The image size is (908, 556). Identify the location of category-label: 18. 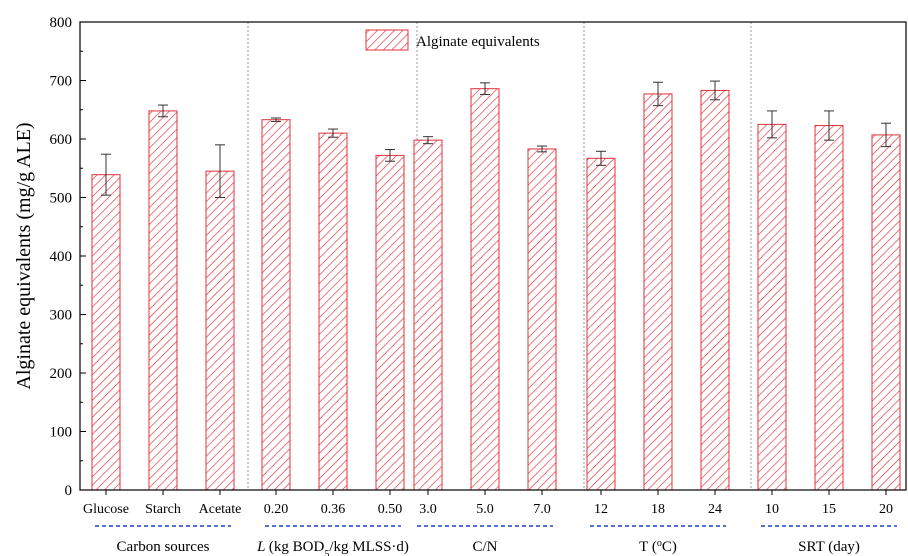
(658, 509).